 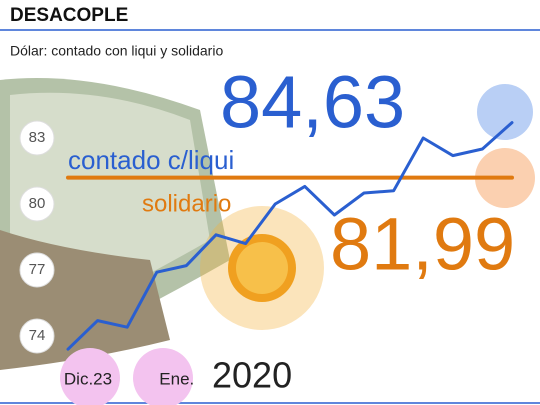 I want to click on annotation: 84,63, so click(x=312, y=102).